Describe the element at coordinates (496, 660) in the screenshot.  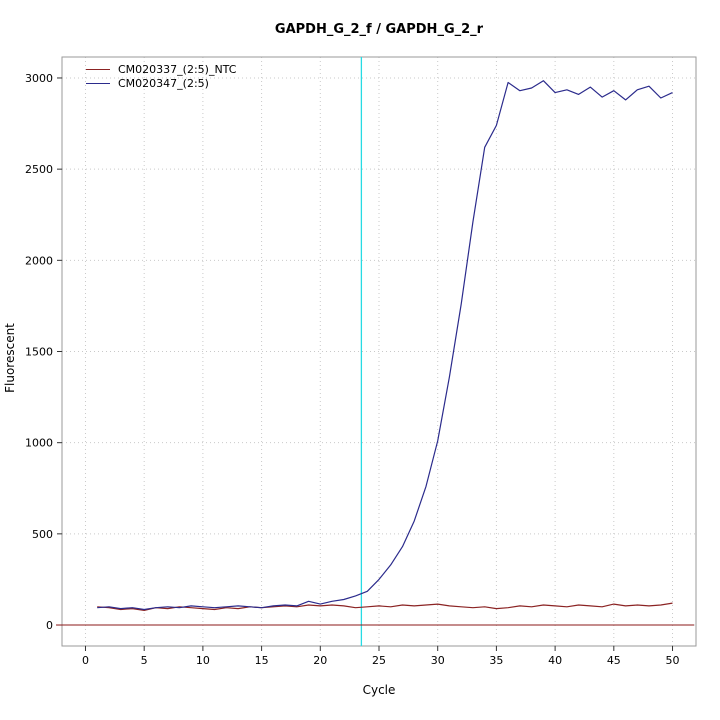
I see `x-tick-label: 35` at that location.